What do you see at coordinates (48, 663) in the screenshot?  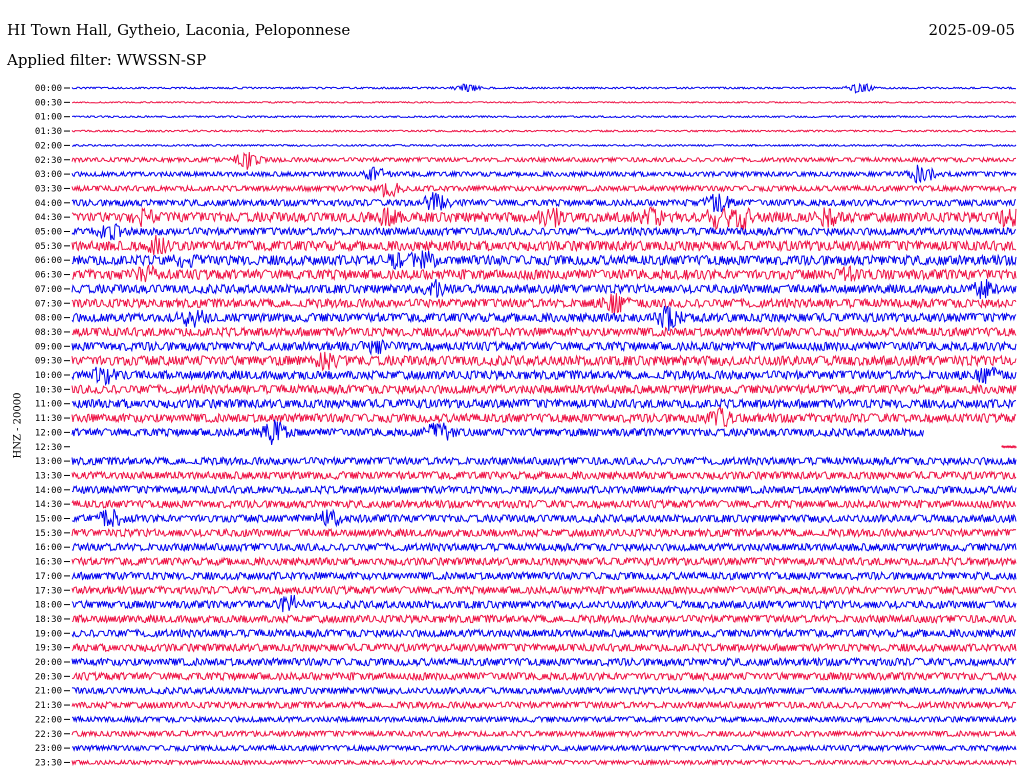 I see `row-label: 20:00` at bounding box center [48, 663].